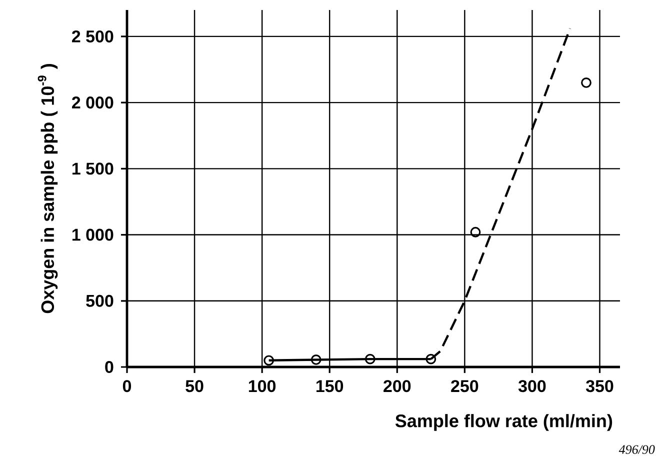 The image size is (662, 463). What do you see at coordinates (532, 386) in the screenshot?
I see `x-tick-label: 300` at bounding box center [532, 386].